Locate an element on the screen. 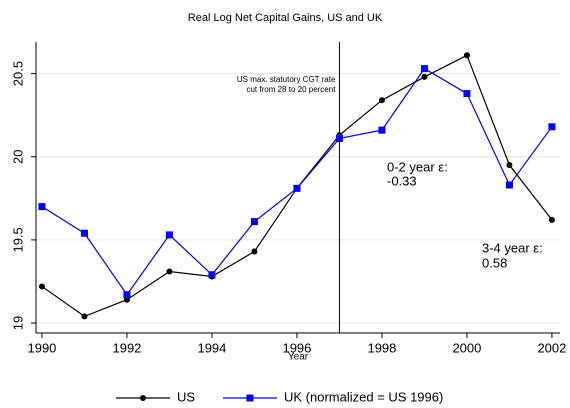  annotation: 3-4 year ε: is located at coordinates (512, 247).